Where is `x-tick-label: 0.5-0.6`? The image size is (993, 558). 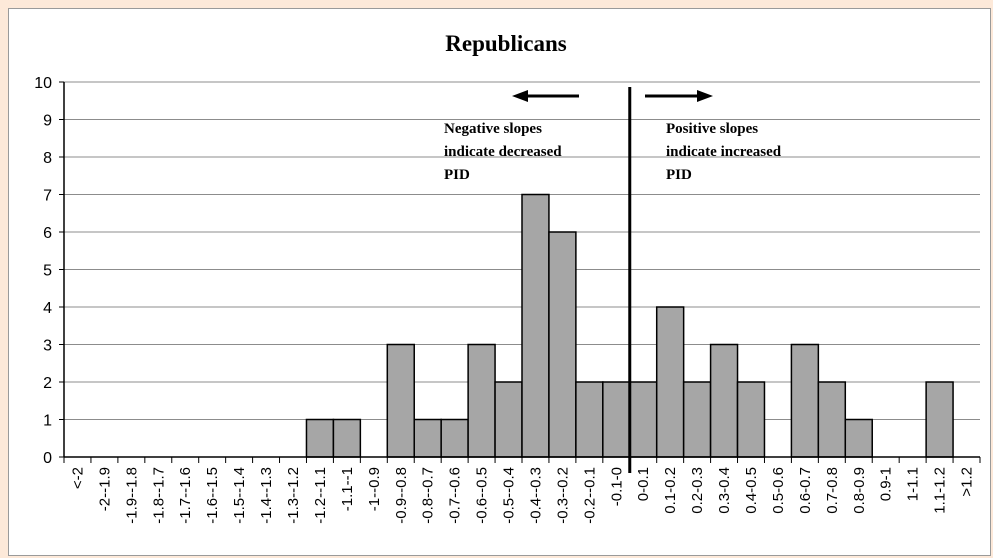 x-tick-label: 0.5-0.6 is located at coordinates (778, 490).